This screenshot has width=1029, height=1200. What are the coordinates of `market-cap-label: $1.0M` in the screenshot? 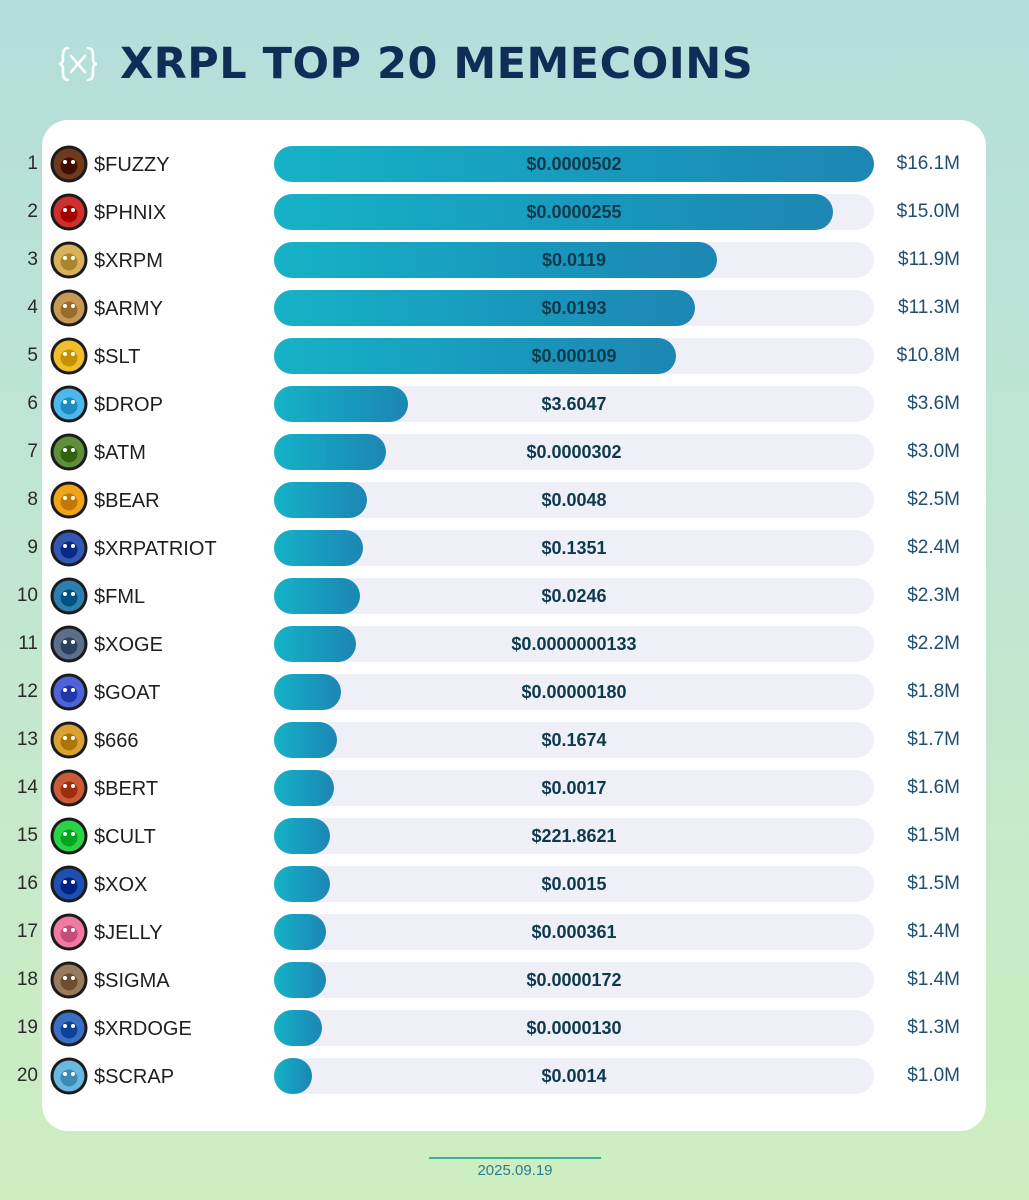 It's located at (933, 1075).